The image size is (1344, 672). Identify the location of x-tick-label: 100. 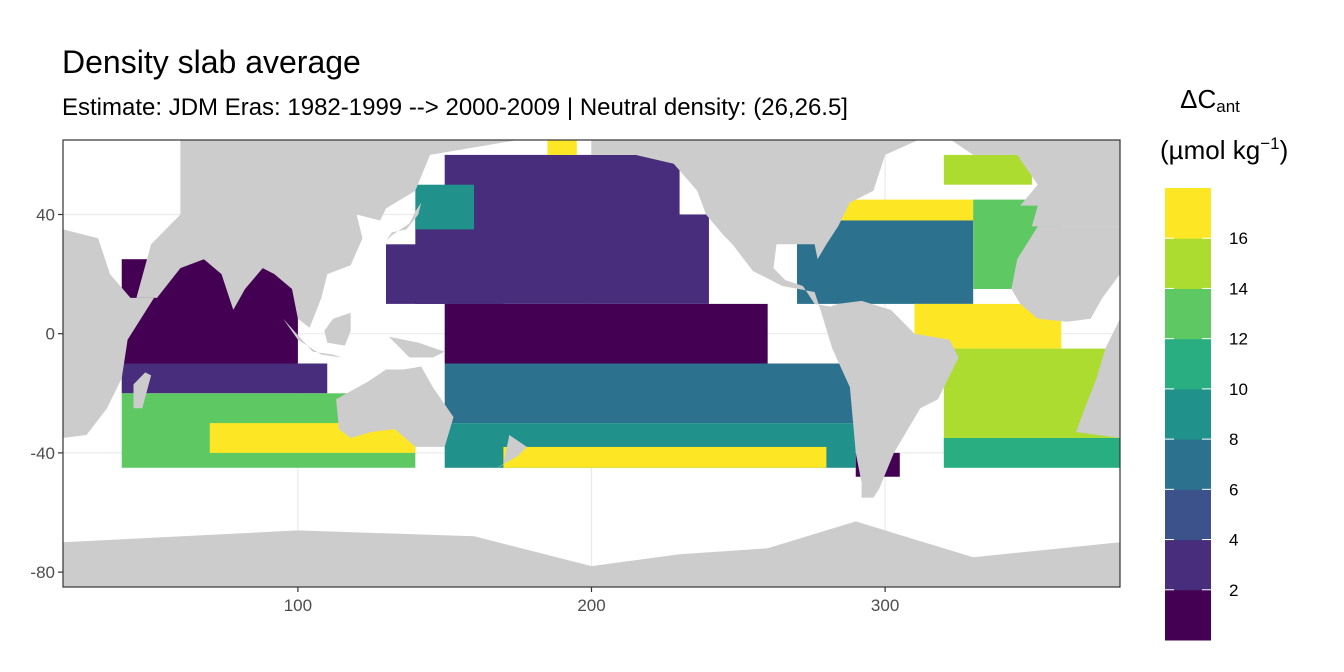
(298, 605).